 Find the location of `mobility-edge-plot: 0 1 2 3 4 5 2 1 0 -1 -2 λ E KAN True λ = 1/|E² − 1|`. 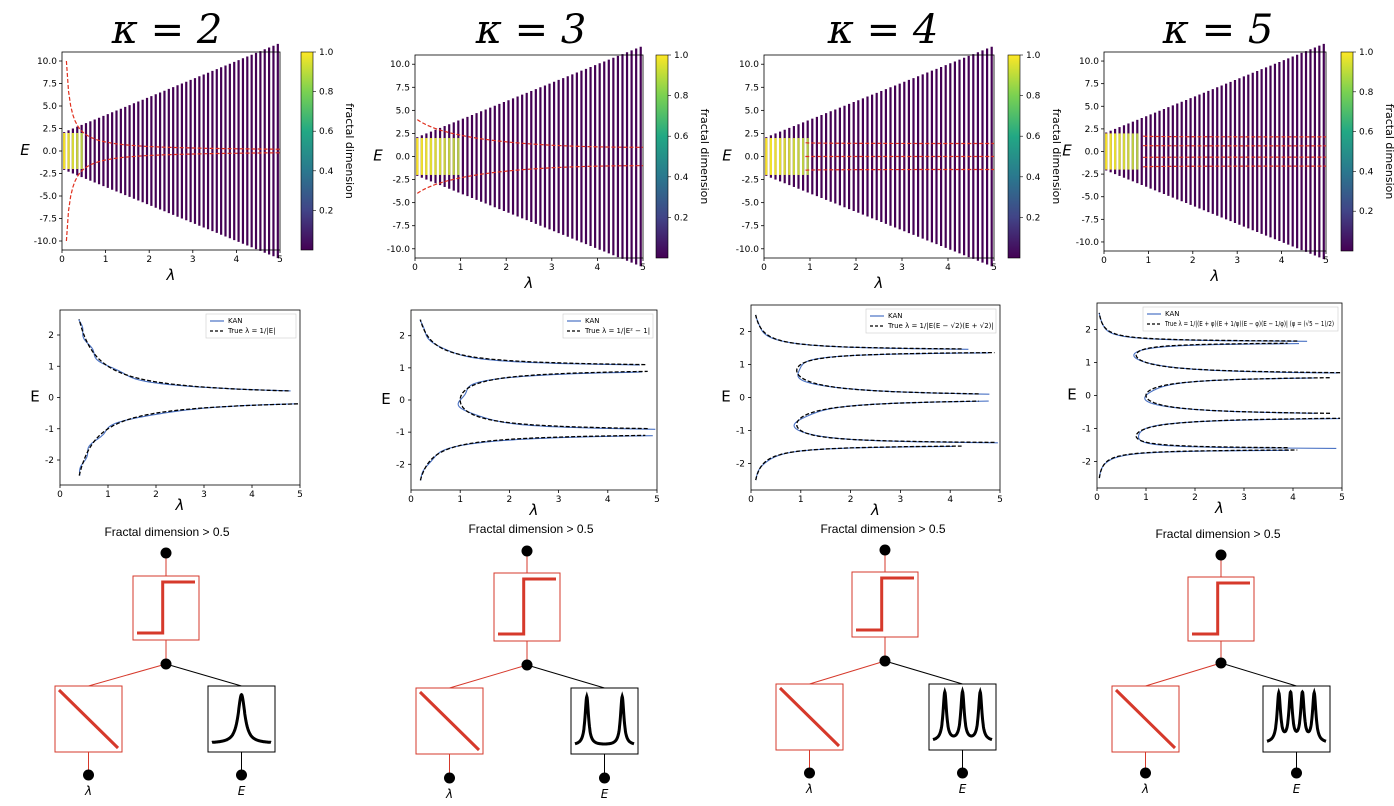

mobility-edge-plot: 0 1 2 3 4 5 2 1 0 -1 -2 λ E KAN True λ = 1/|E² − 1| is located at coordinates (520, 414).